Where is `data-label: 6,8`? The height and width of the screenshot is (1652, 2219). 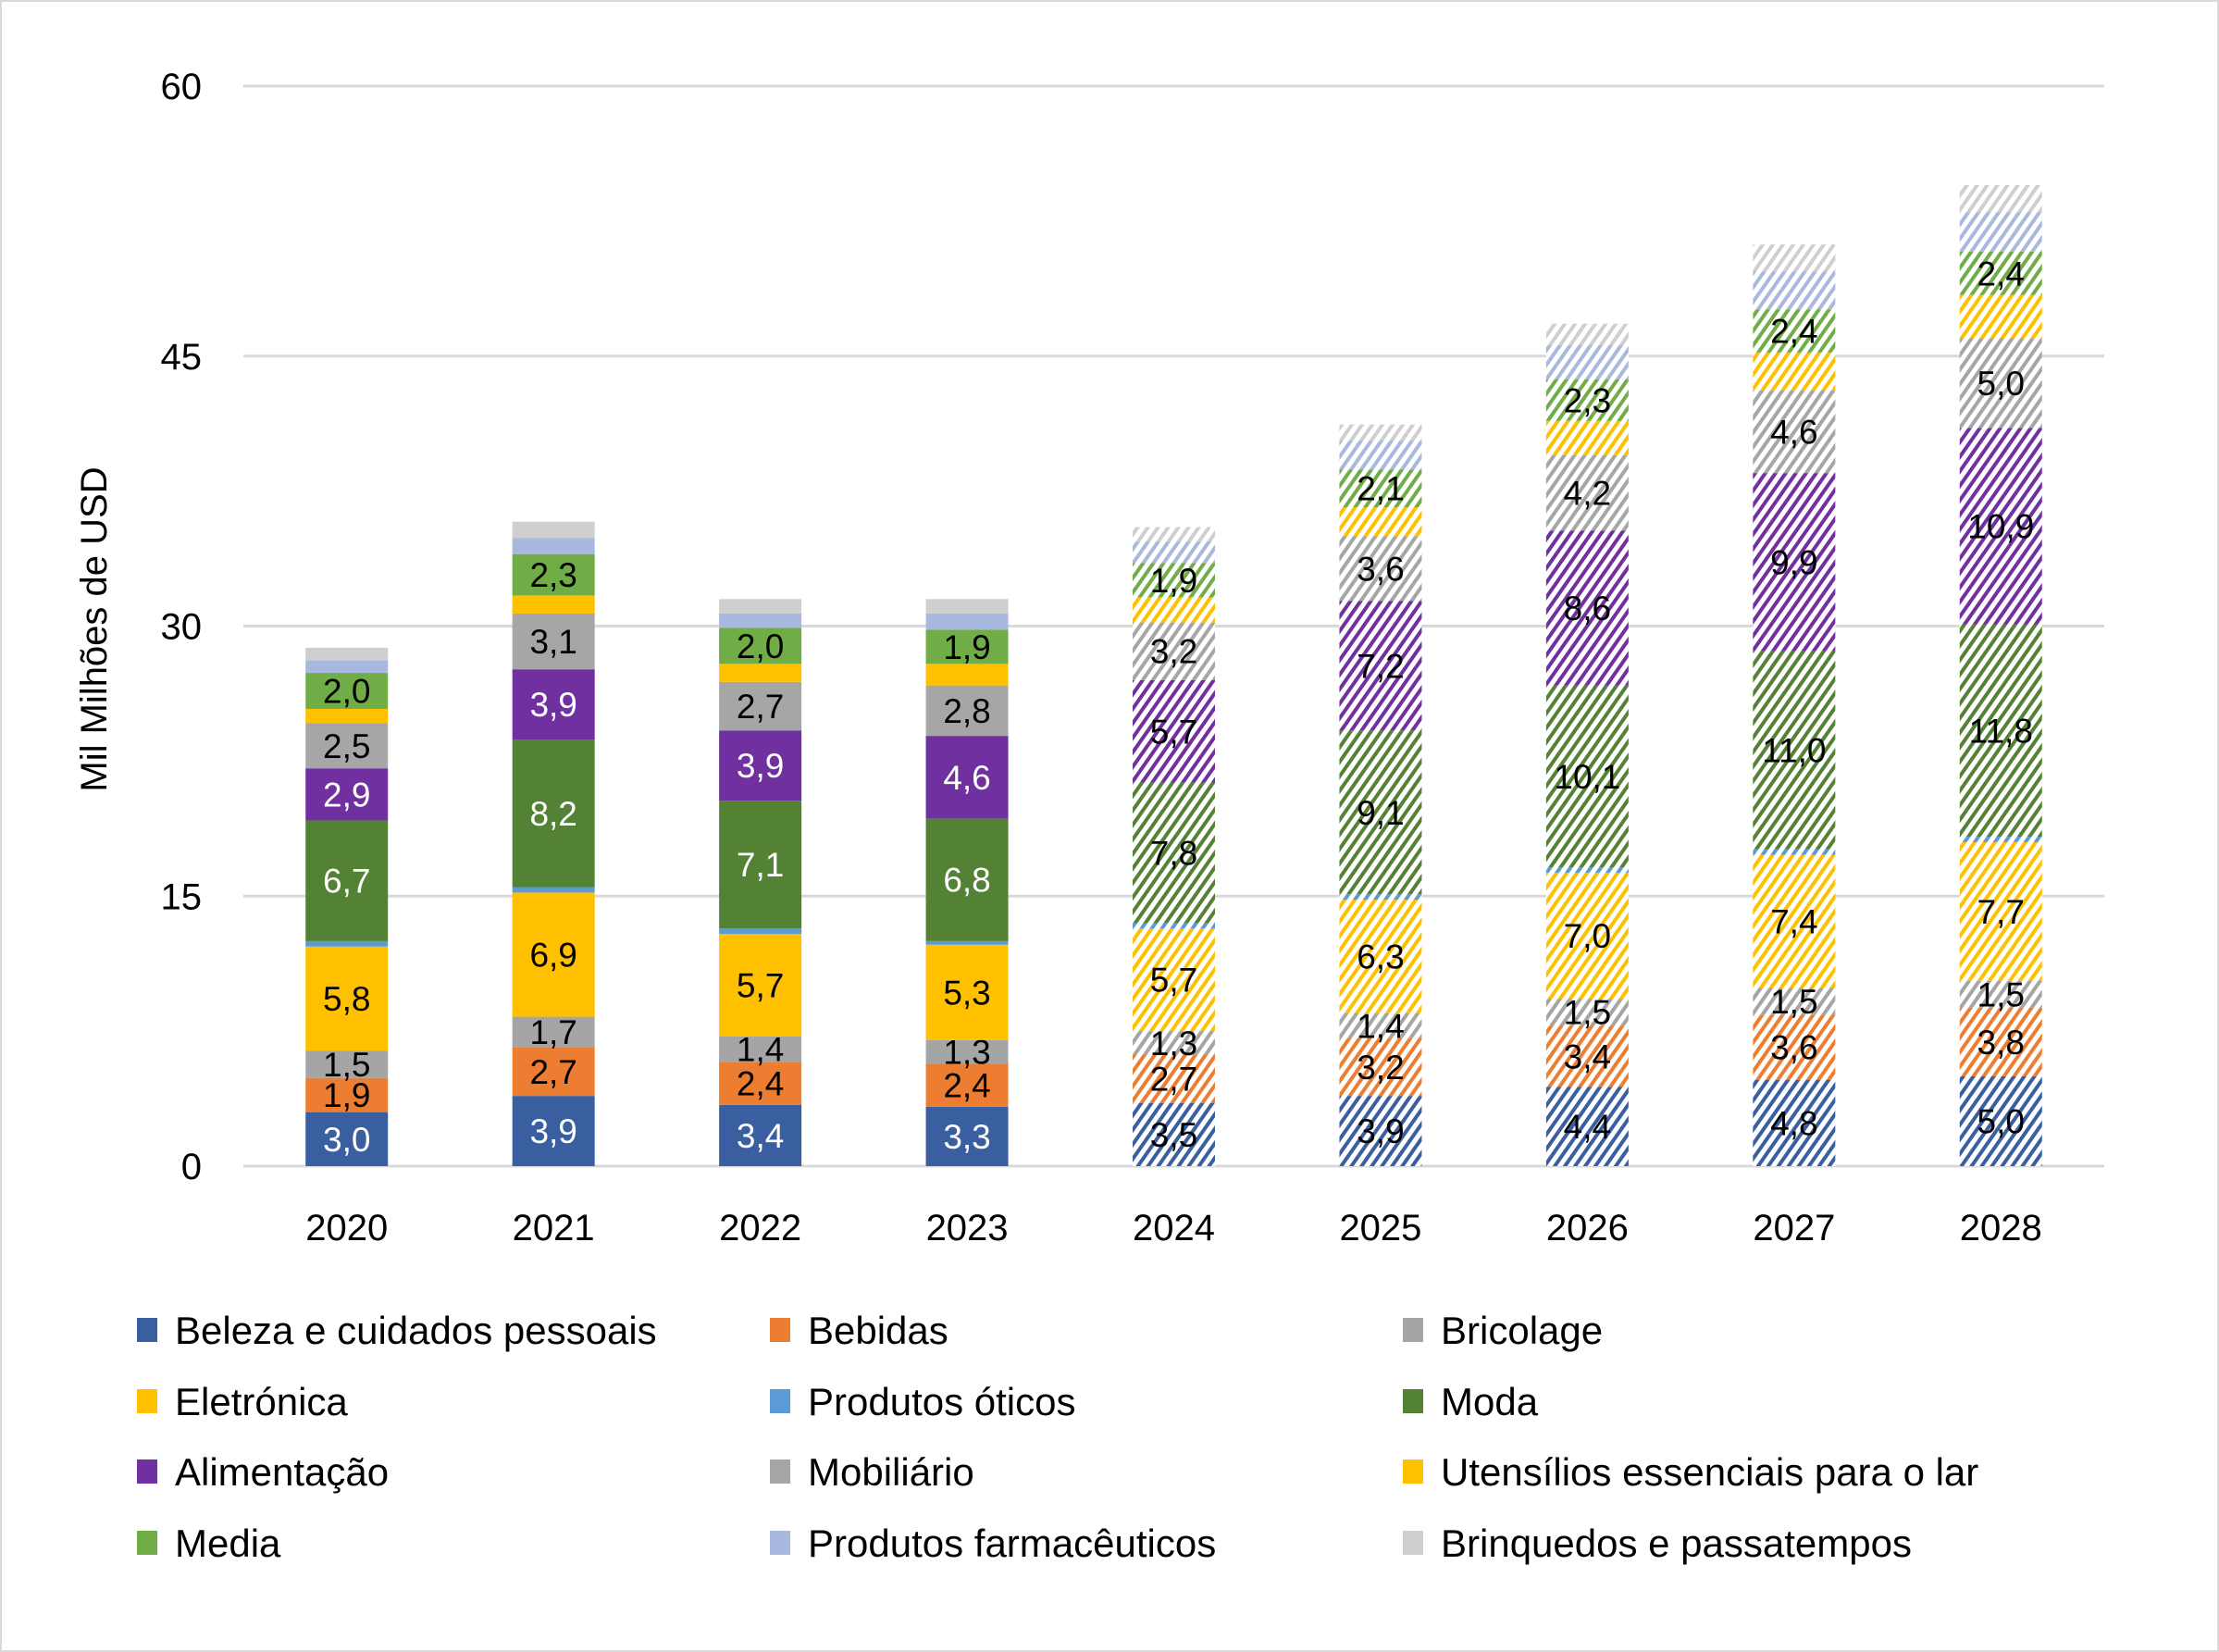 data-label: 6,8 is located at coordinates (967, 881).